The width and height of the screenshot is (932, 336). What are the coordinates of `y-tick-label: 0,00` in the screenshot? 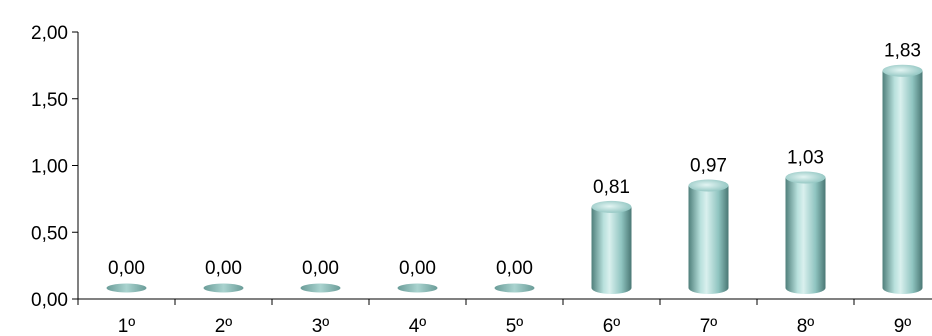 It's located at (49, 300).